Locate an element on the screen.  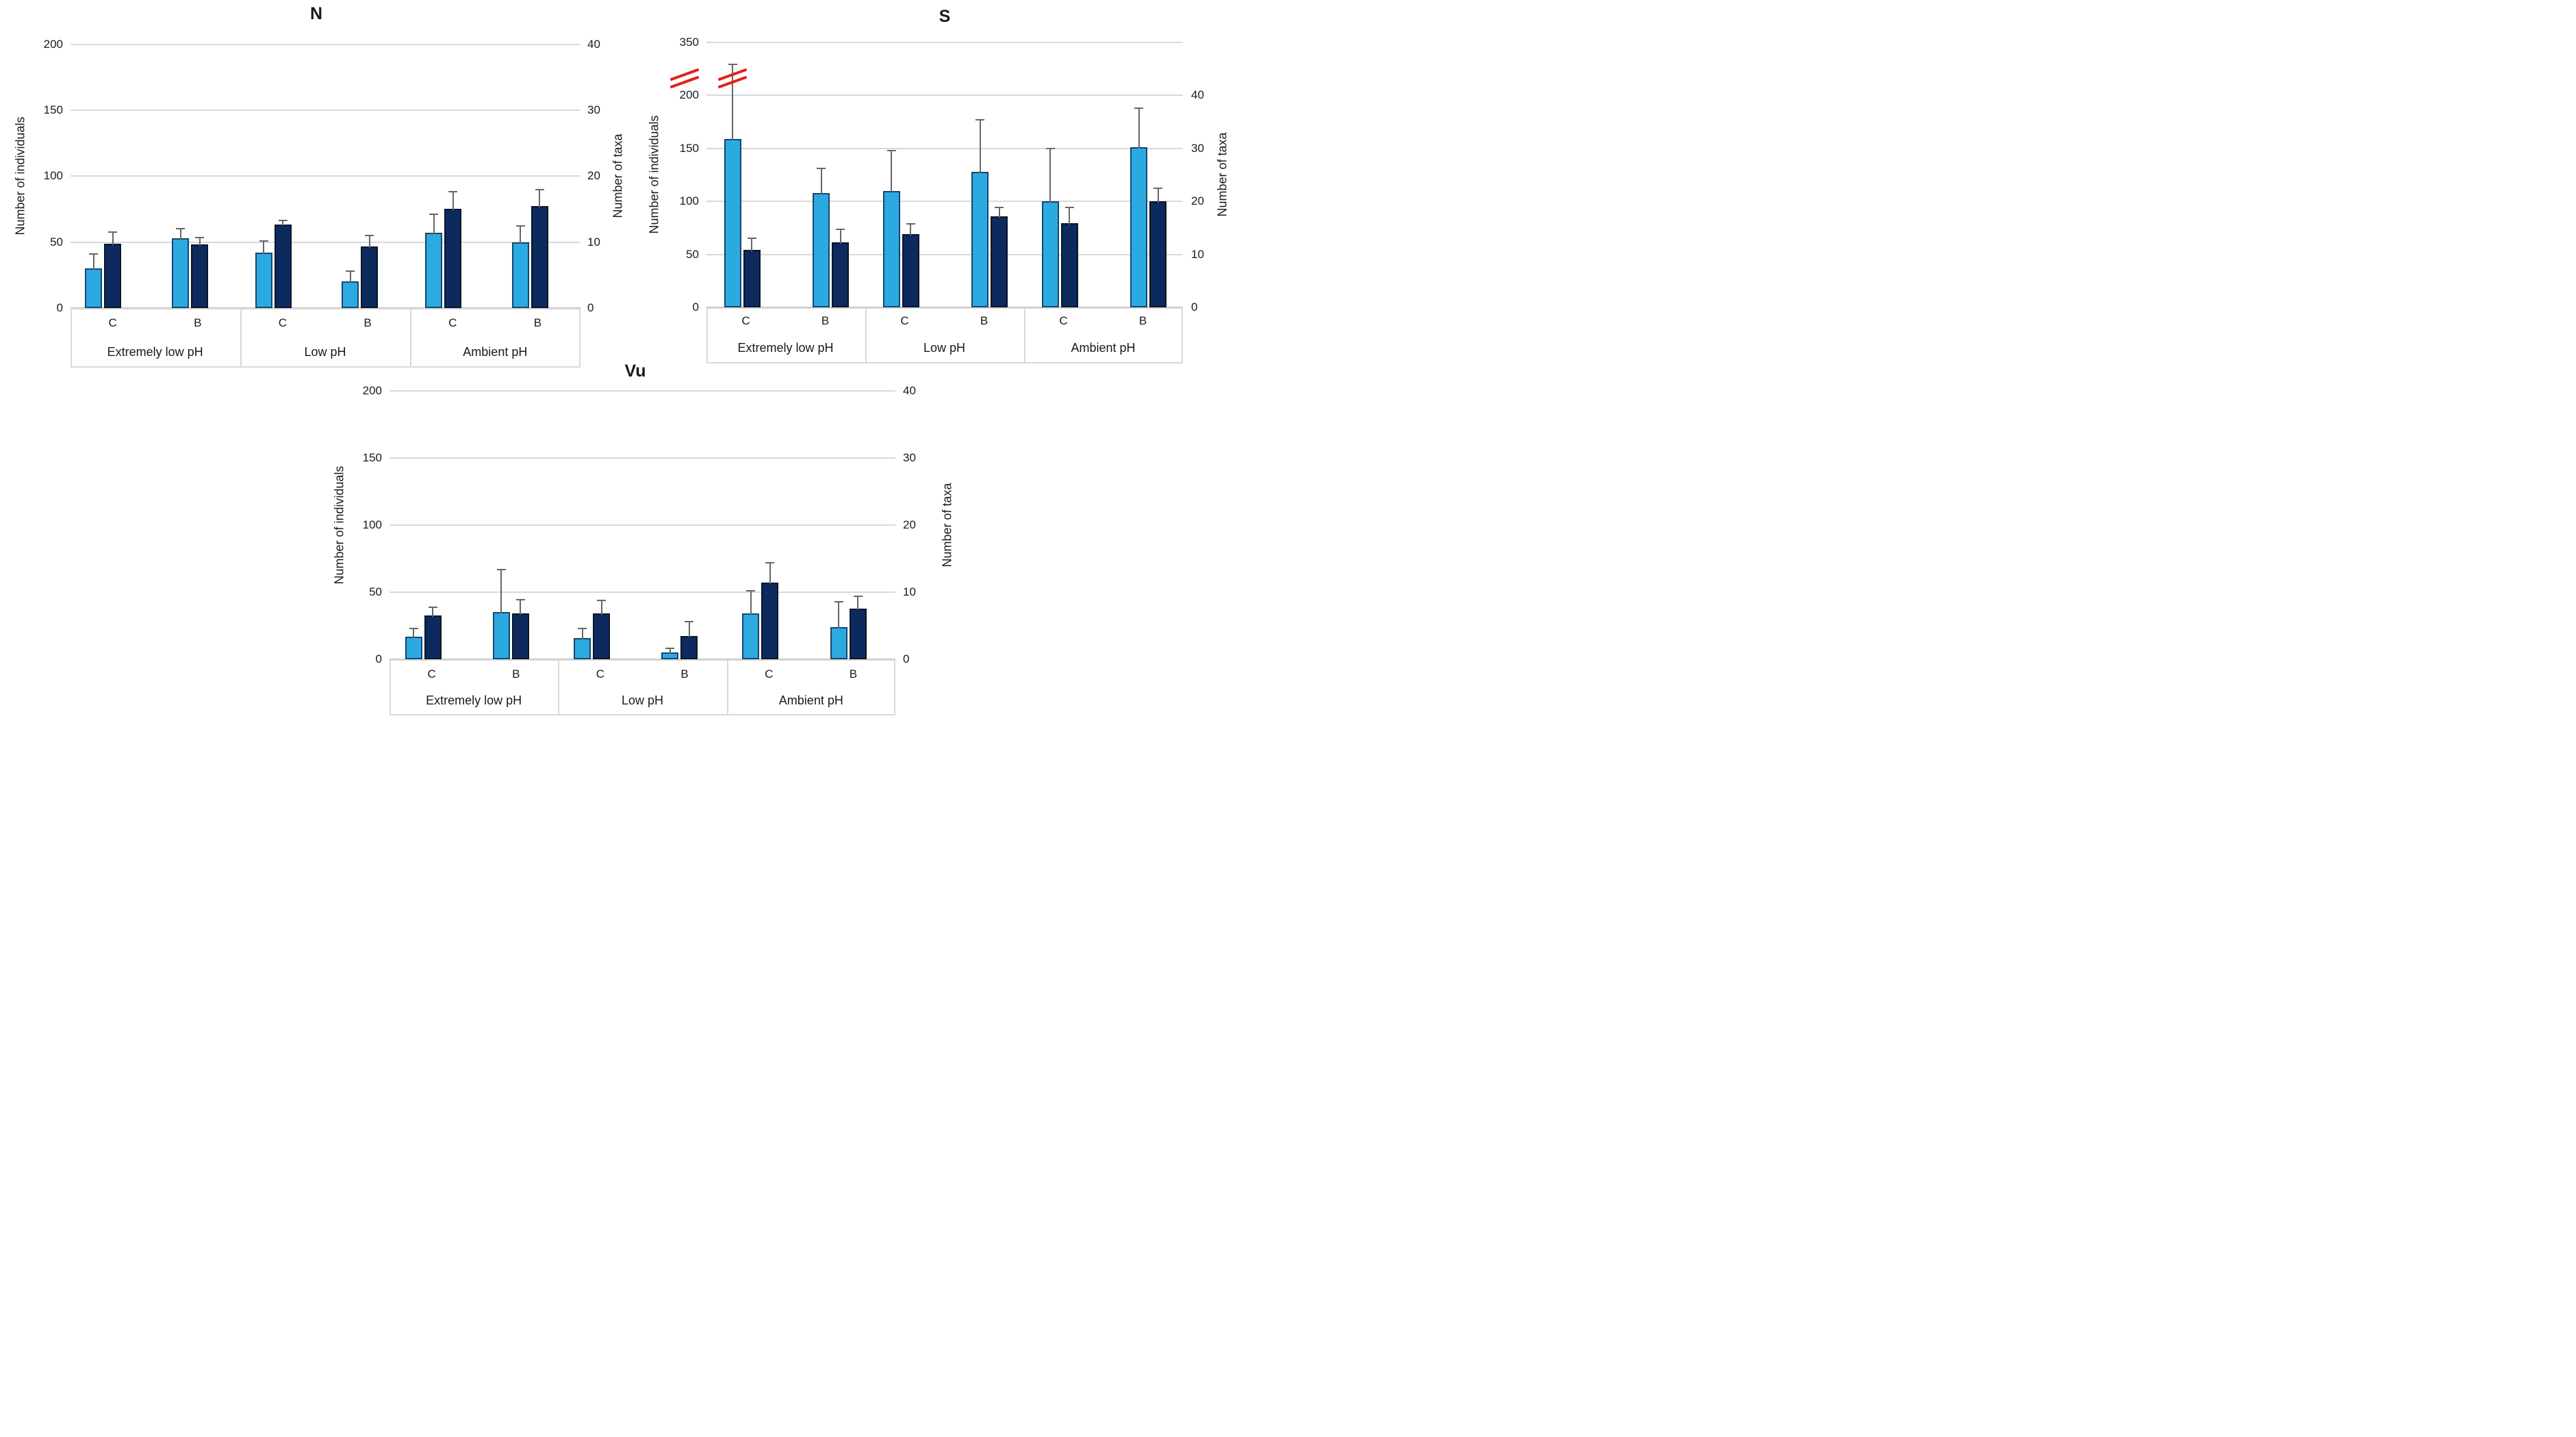
chart-title: Vu is located at coordinates (635, 371).